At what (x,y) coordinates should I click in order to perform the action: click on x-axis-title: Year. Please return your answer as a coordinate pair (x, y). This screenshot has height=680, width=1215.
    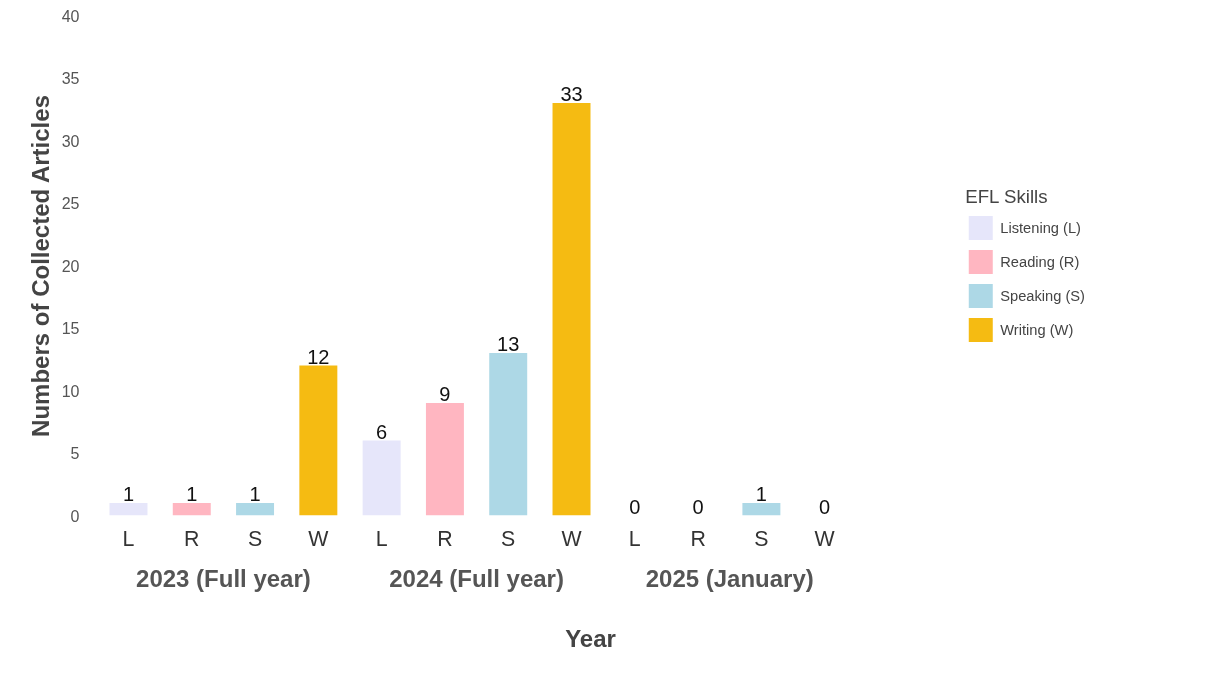
    Looking at the image, I should click on (590, 638).